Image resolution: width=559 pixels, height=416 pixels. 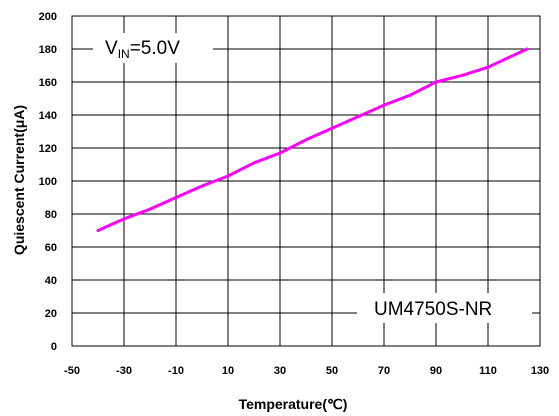 I want to click on vin-value: =5.0V, so click(x=155, y=48).